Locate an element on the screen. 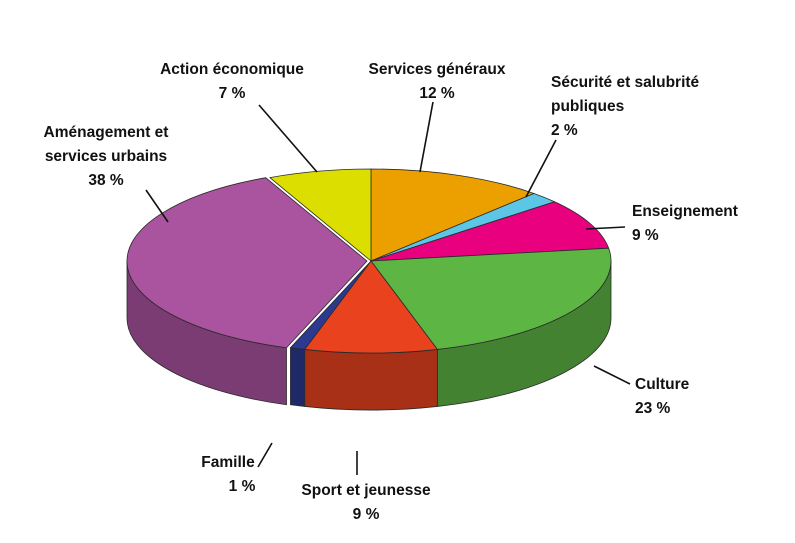 This screenshot has width=795, height=543. leader-line-action_eco is located at coordinates (288, 138).